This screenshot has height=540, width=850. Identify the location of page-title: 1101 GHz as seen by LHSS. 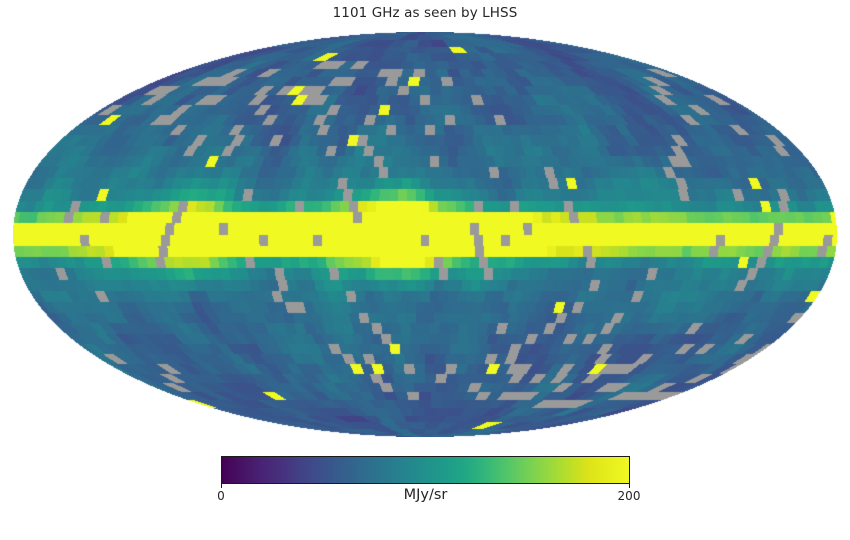
(425, 13).